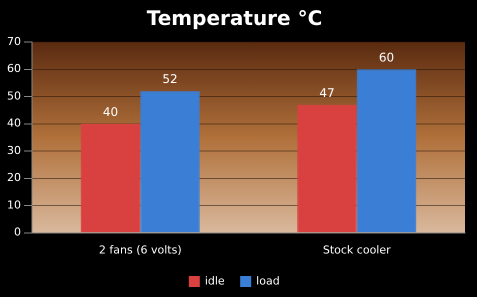 Image resolution: width=477 pixels, height=297 pixels. I want to click on legend-label: idle, so click(214, 281).